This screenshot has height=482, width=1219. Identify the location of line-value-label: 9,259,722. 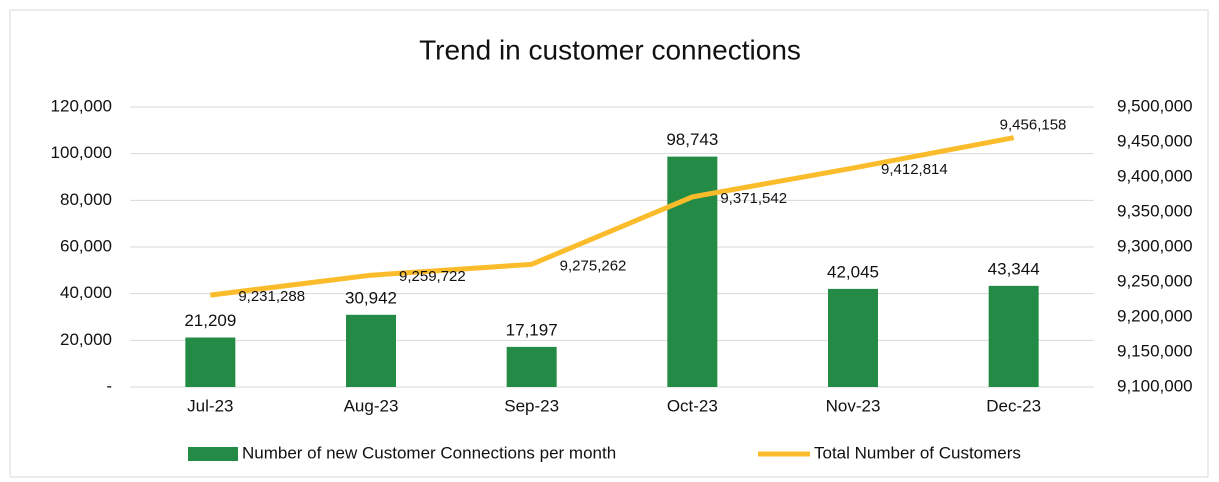
(432, 276).